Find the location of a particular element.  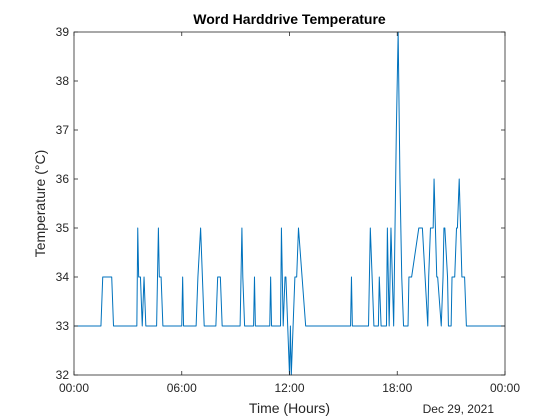

y-tick-label: 39 is located at coordinates (63, 32).